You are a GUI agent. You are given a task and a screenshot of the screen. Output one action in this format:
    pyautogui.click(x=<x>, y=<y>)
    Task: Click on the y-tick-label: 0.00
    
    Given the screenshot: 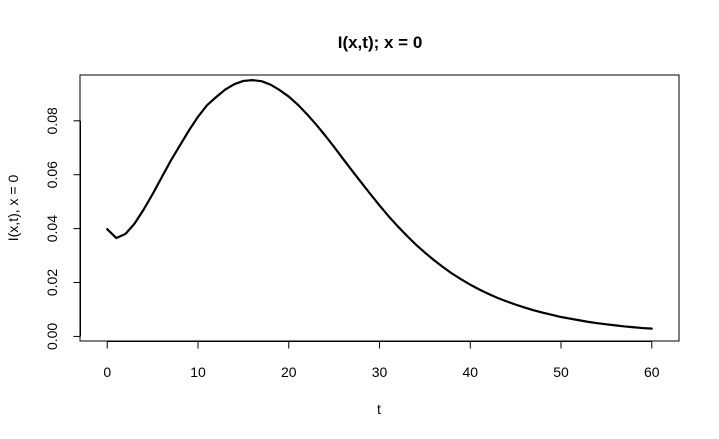 What is the action you would take?
    pyautogui.click(x=52, y=336)
    